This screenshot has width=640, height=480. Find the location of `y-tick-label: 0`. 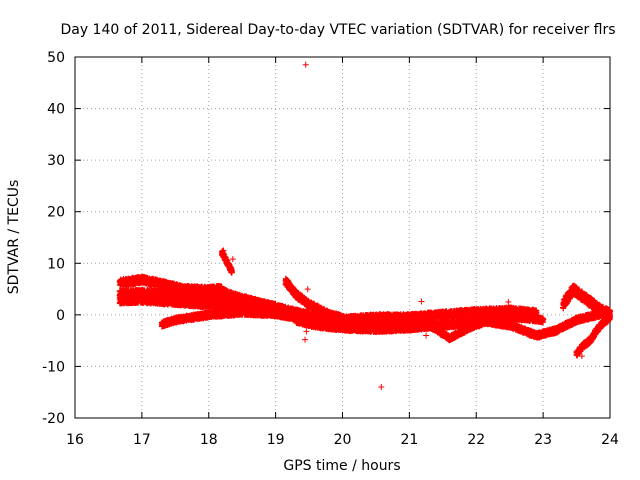

y-tick-label: 0 is located at coordinates (60, 316).